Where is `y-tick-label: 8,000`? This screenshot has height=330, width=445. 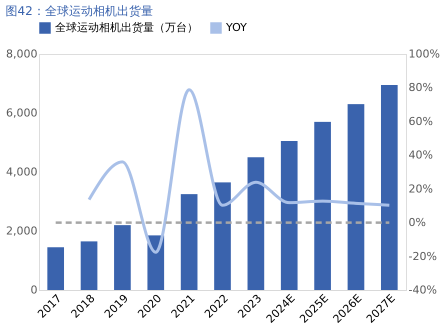
y-tick-label: 8,000 is located at coordinates (22, 54).